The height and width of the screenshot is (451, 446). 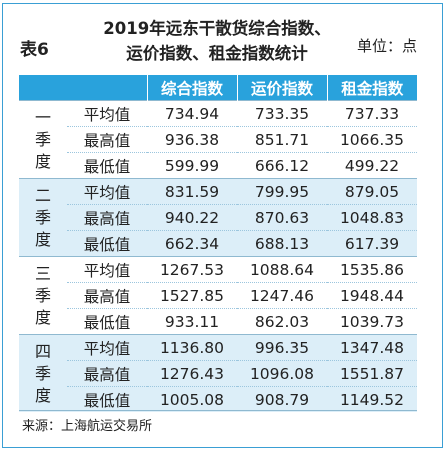 I want to click on value-cell: 1136.80, so click(x=192, y=347).